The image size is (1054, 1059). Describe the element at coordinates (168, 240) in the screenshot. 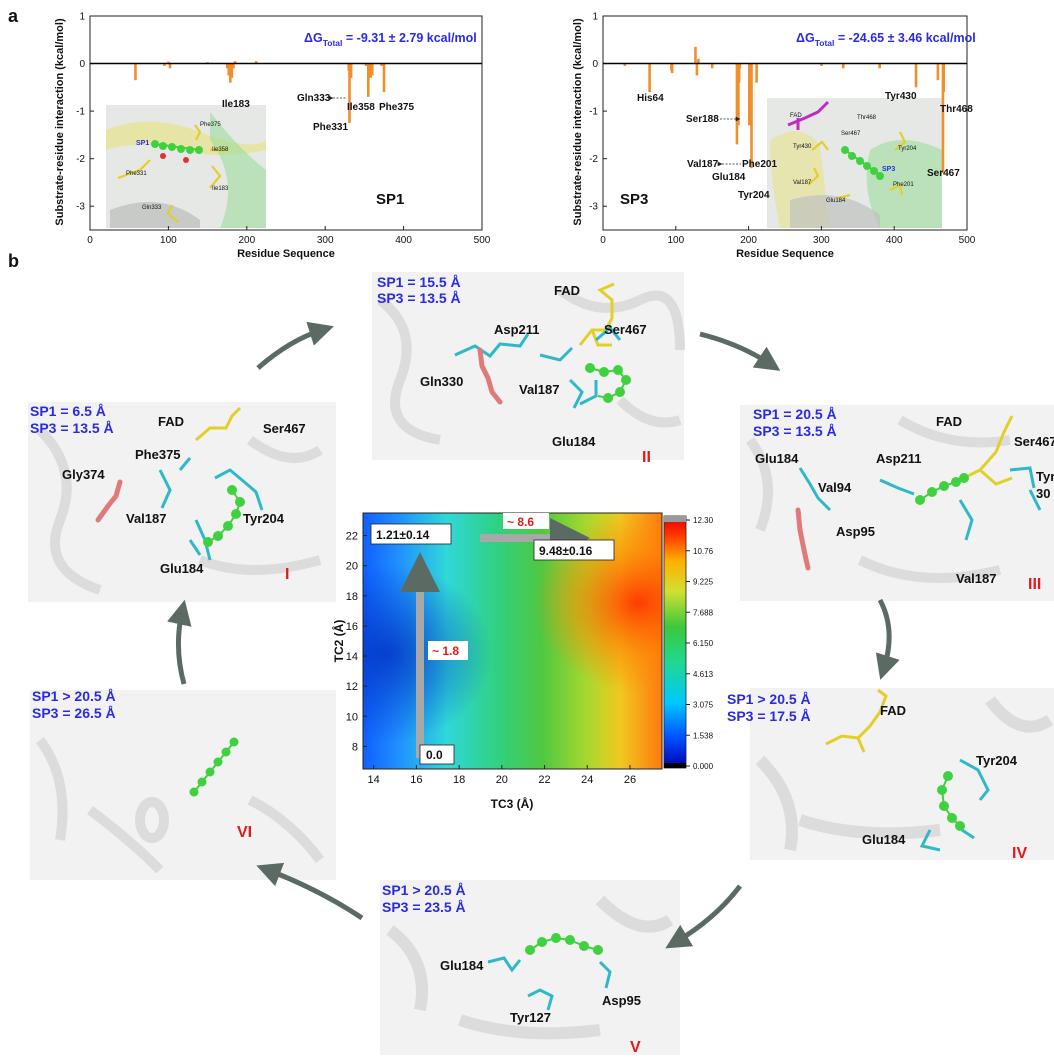

I see `x-tick-label: 100` at that location.